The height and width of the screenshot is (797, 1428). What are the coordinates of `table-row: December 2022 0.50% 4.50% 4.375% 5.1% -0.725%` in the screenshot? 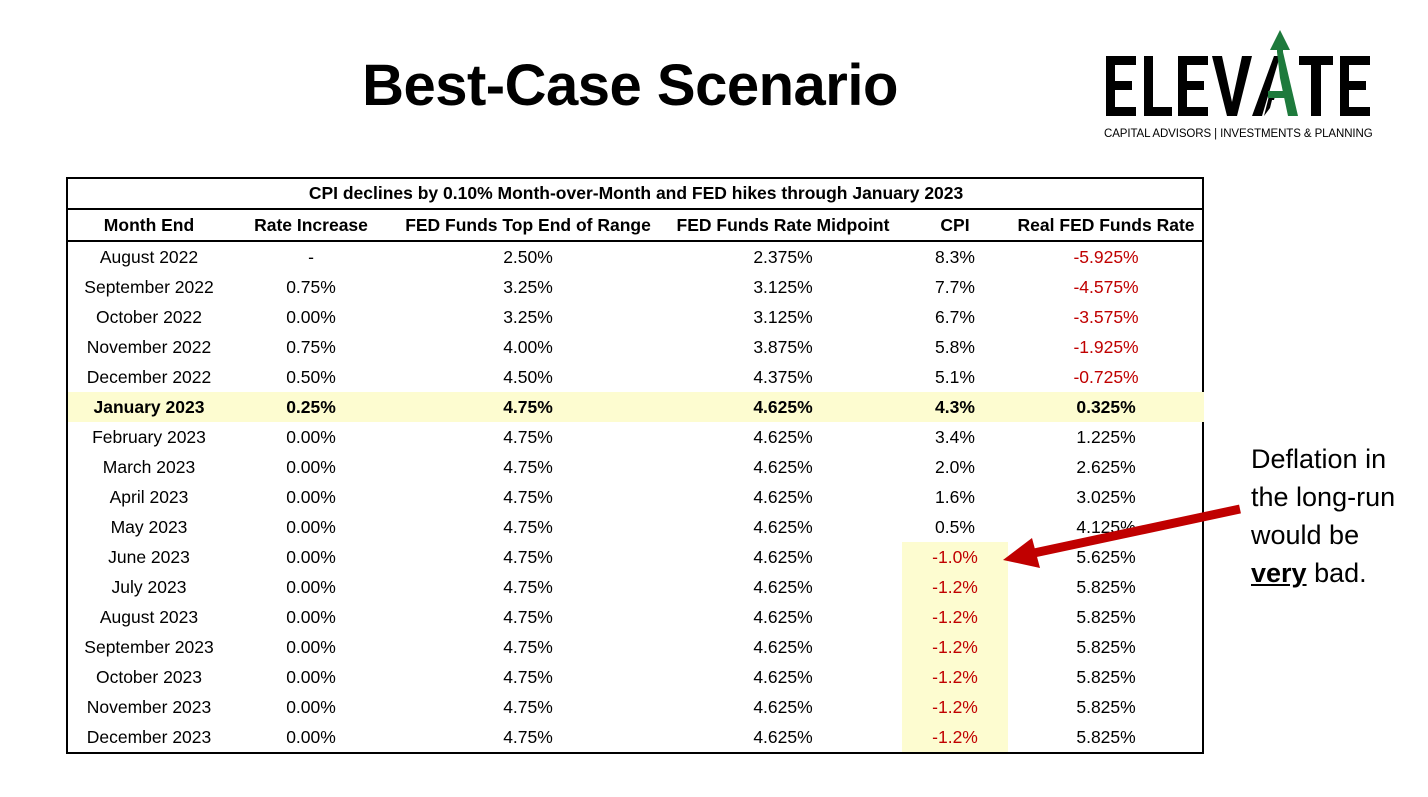 It's located at (636, 377).